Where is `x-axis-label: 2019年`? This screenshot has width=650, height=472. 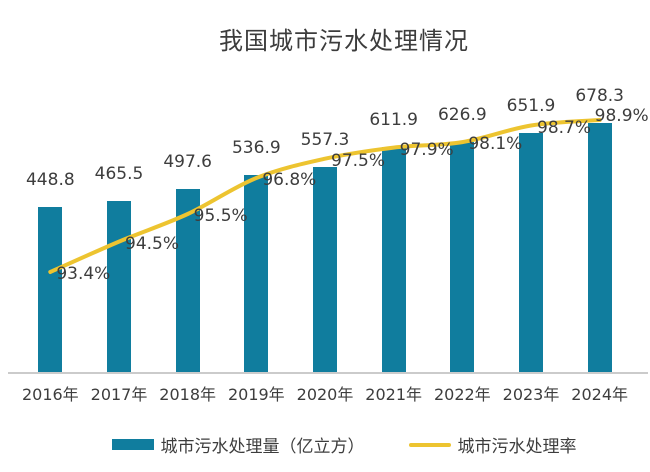 x-axis-label: 2019年 is located at coordinates (256, 394).